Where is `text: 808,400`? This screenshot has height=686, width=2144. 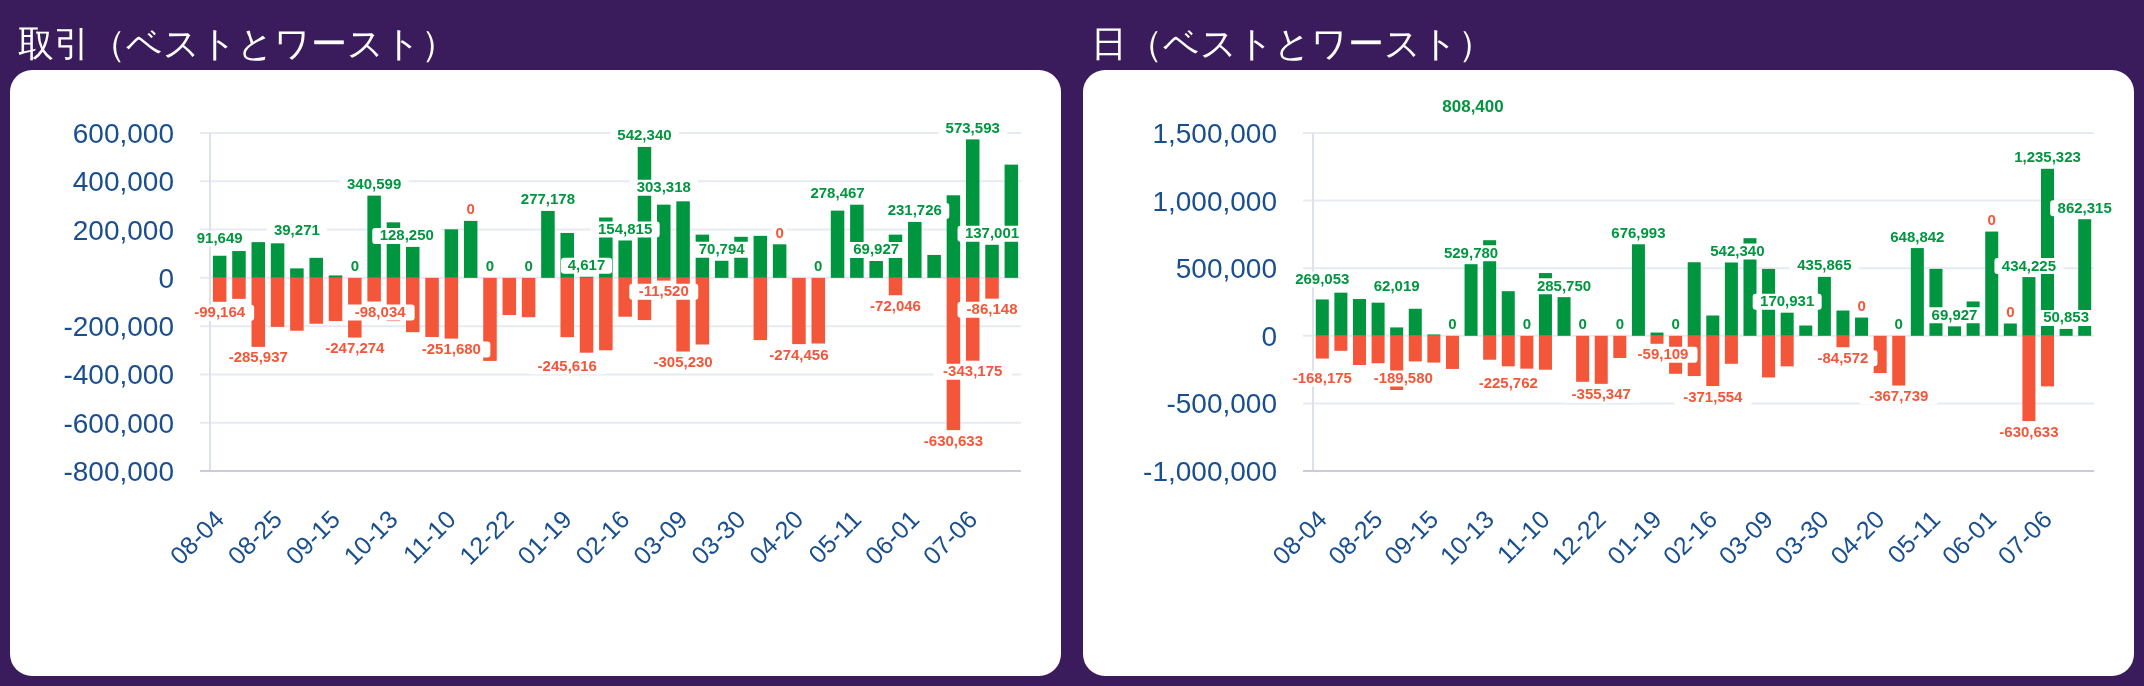
text: 808,400 is located at coordinates (1473, 106).